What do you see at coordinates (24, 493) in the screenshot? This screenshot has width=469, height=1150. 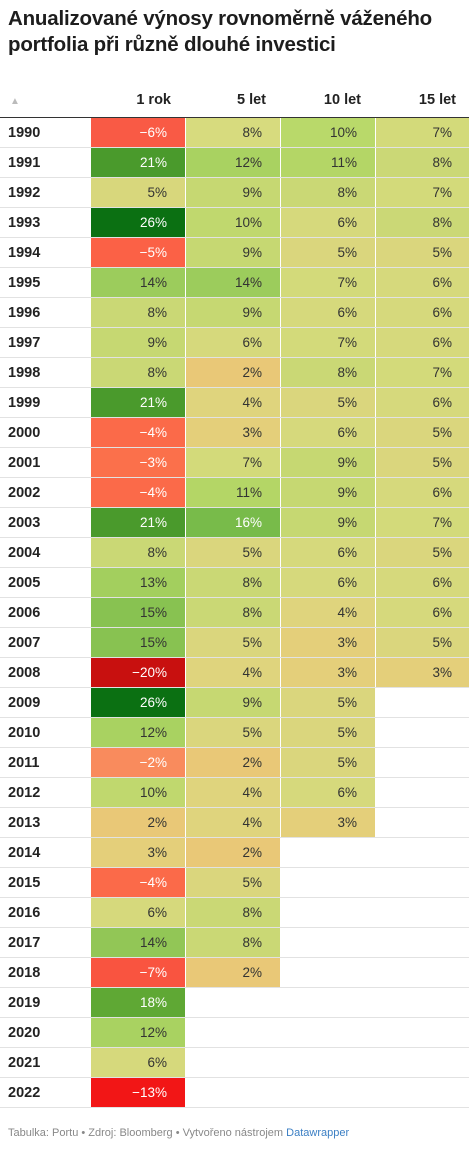 I see `row-year: 2002` at bounding box center [24, 493].